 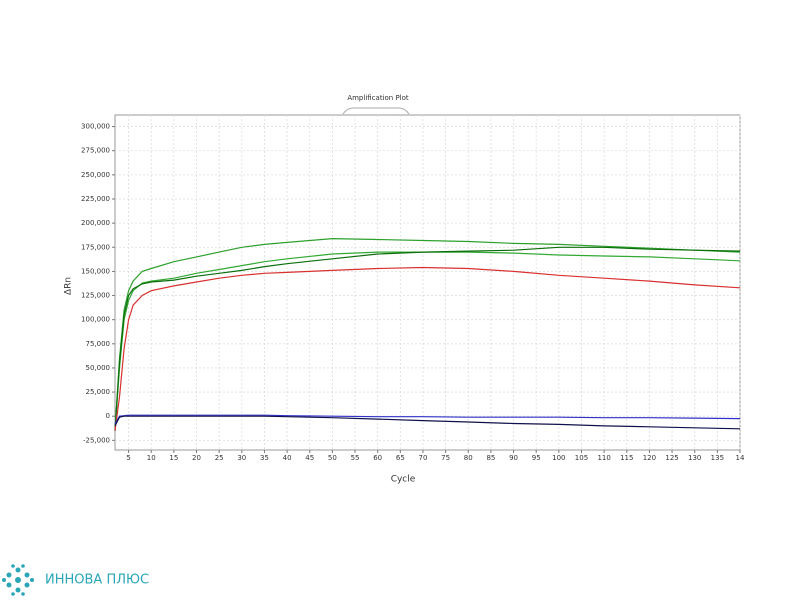 What do you see at coordinates (445, 458) in the screenshot?
I see `x-tick-label: 75` at bounding box center [445, 458].